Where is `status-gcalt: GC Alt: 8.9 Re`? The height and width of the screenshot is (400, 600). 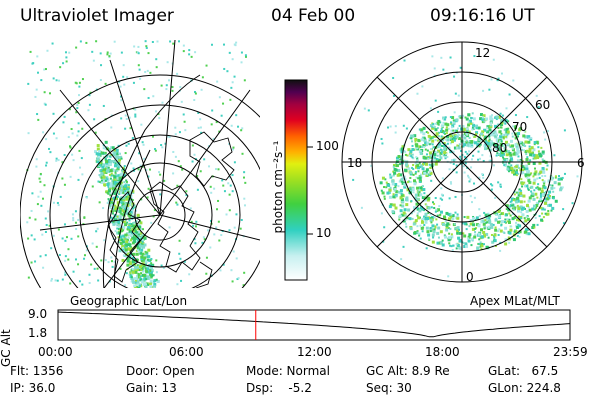 status-gcalt: GC Alt: 8.9 Re is located at coordinates (408, 371).